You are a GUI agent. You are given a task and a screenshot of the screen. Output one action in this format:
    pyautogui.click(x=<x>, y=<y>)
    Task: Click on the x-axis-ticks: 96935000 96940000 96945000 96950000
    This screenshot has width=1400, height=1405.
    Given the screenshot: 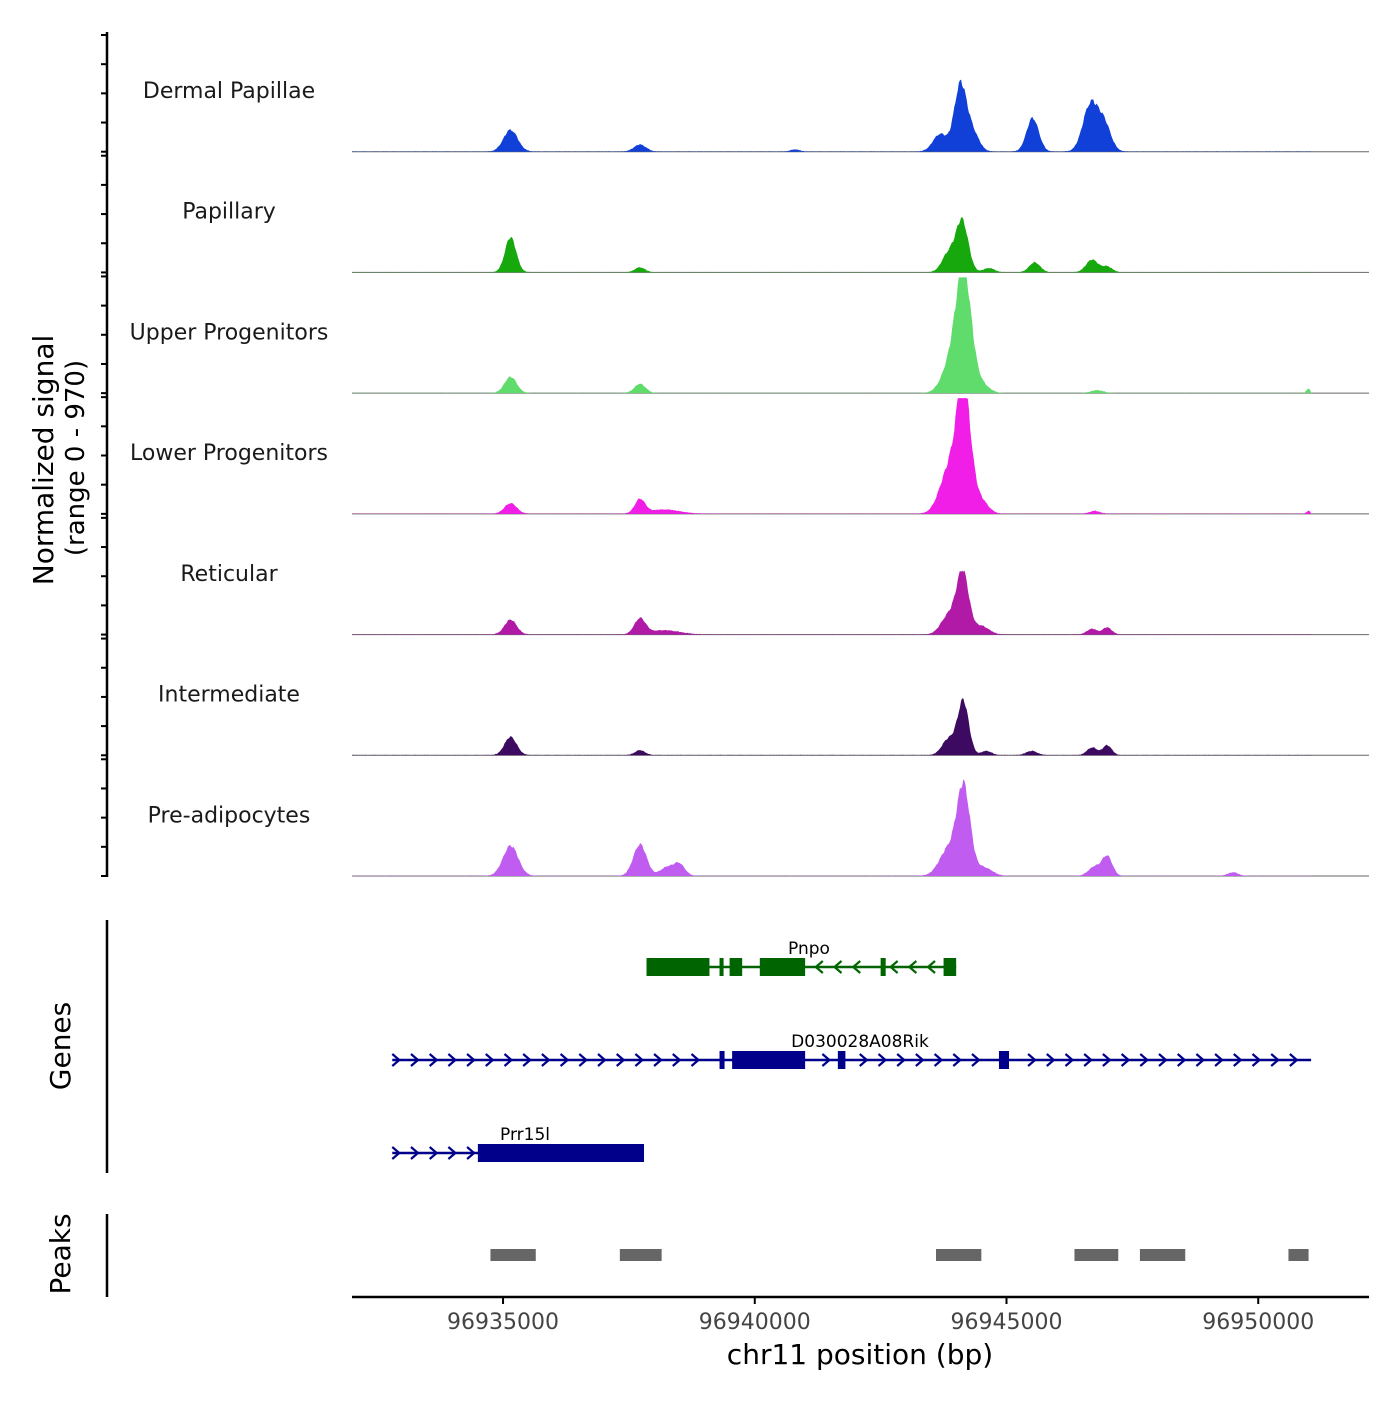 What is the action you would take?
    pyautogui.click(x=880, y=1316)
    